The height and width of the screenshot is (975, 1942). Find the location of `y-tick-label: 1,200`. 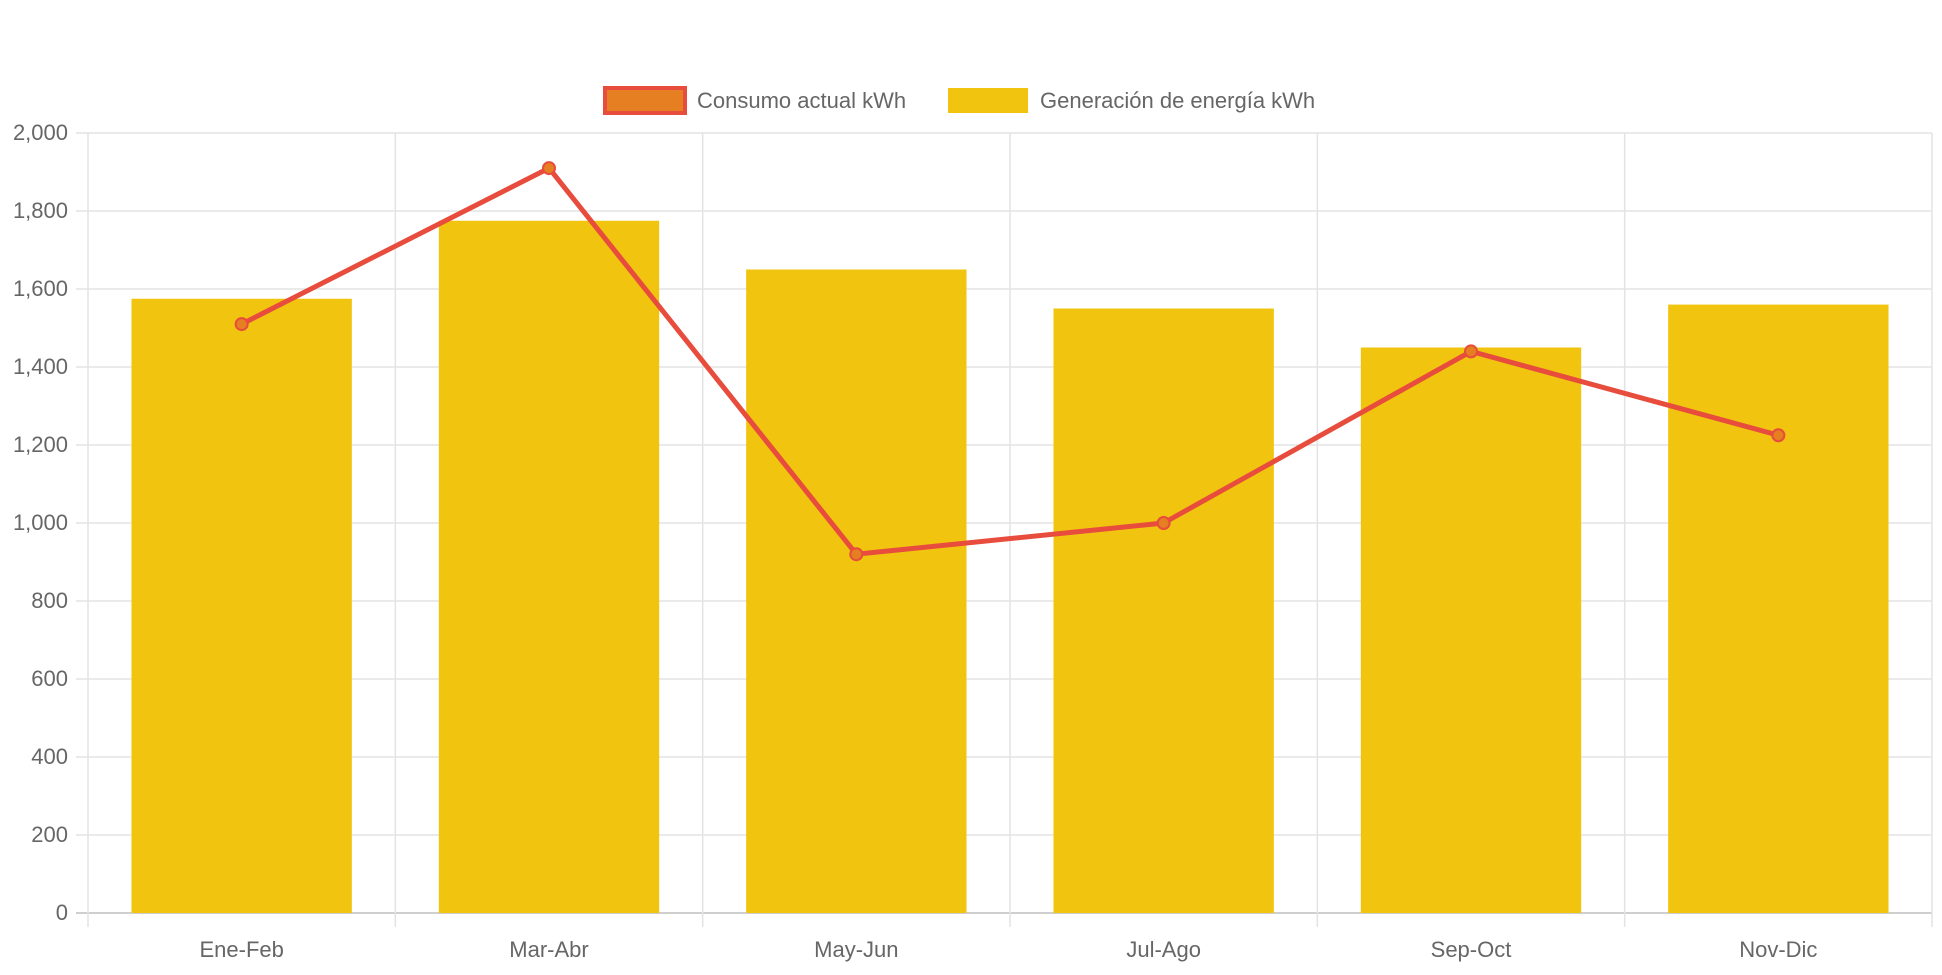

y-tick-label: 1,200 is located at coordinates (40, 444).